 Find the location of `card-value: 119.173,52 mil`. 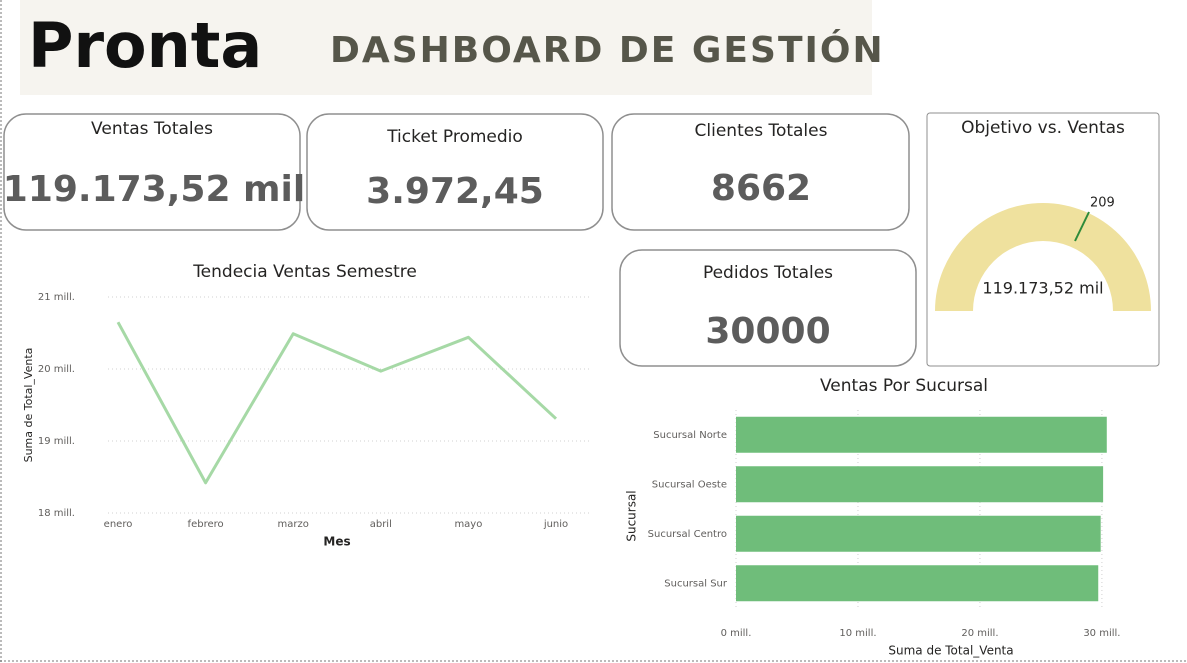

card-value: 119.173,52 mil is located at coordinates (154, 189).